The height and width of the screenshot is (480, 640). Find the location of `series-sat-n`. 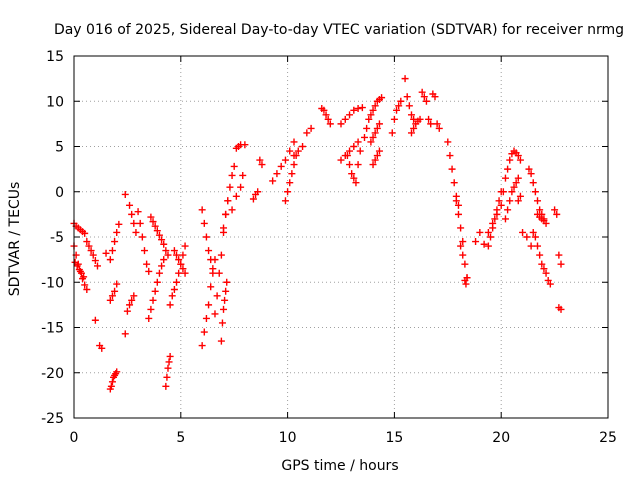

series-sat-n is located at coordinates (168, 371).